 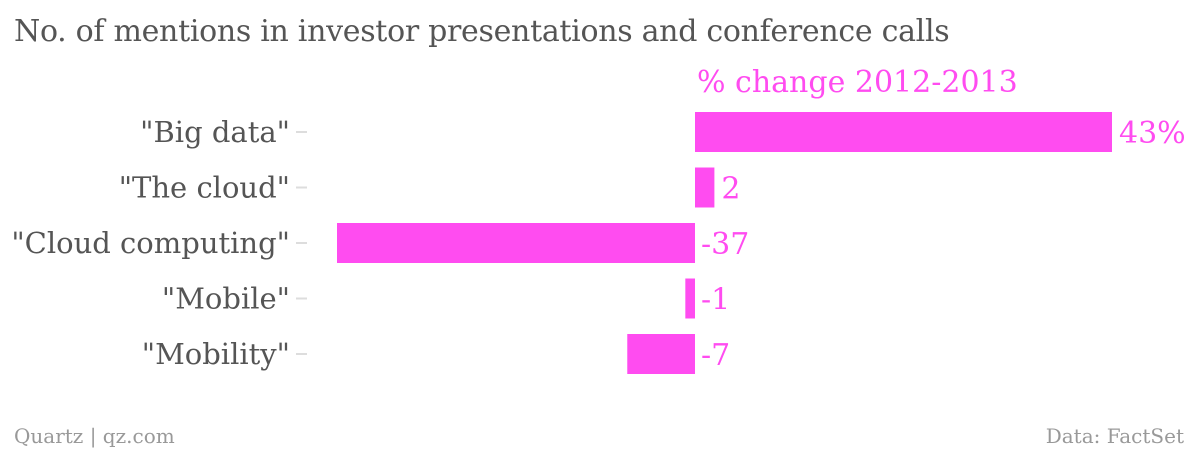 What do you see at coordinates (150, 243) in the screenshot?
I see `category-label: "Cloud computing"` at bounding box center [150, 243].